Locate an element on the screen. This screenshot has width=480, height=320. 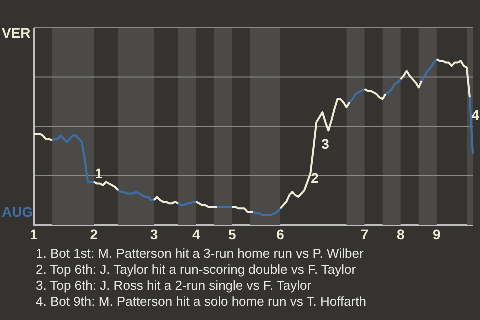
x-tick-label: 6 is located at coordinates (280, 234).